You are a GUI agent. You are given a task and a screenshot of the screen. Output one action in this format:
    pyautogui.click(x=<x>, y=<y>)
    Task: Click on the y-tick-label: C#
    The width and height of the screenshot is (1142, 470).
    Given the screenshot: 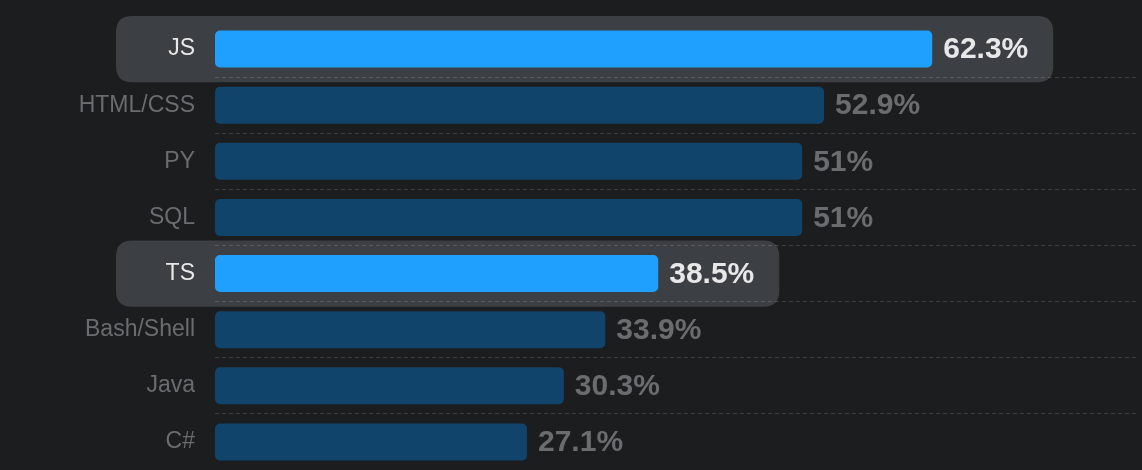 What is the action you would take?
    pyautogui.click(x=180, y=440)
    